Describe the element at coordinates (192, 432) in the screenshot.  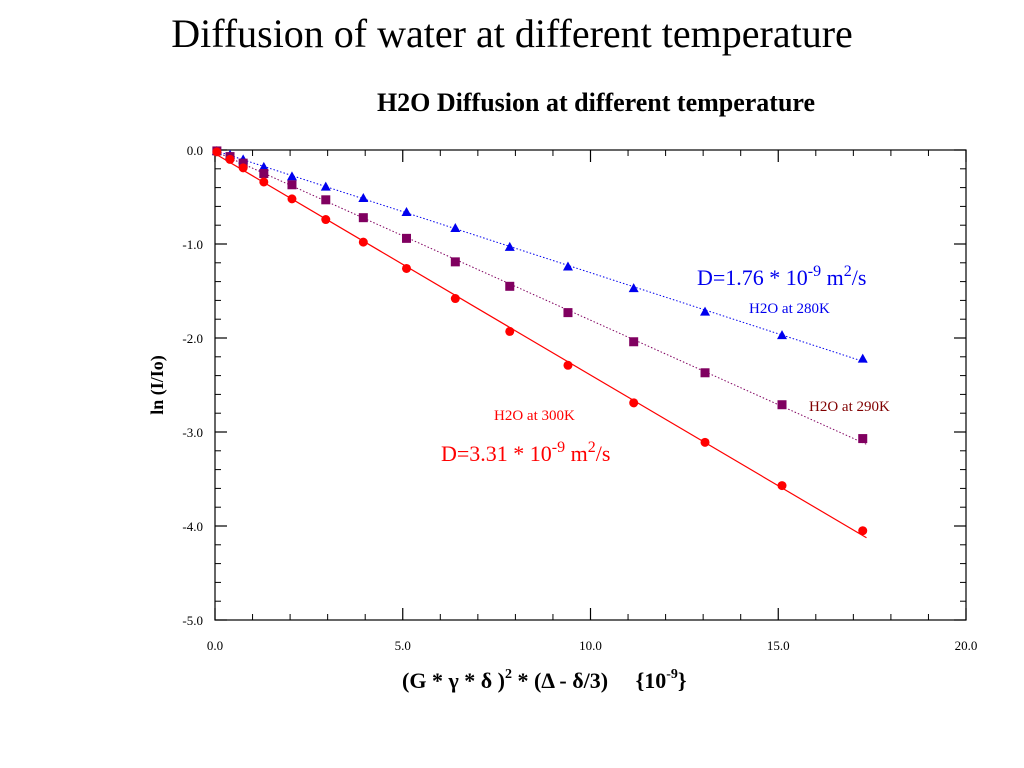
I see `y-tick-label: -3.0` at that location.